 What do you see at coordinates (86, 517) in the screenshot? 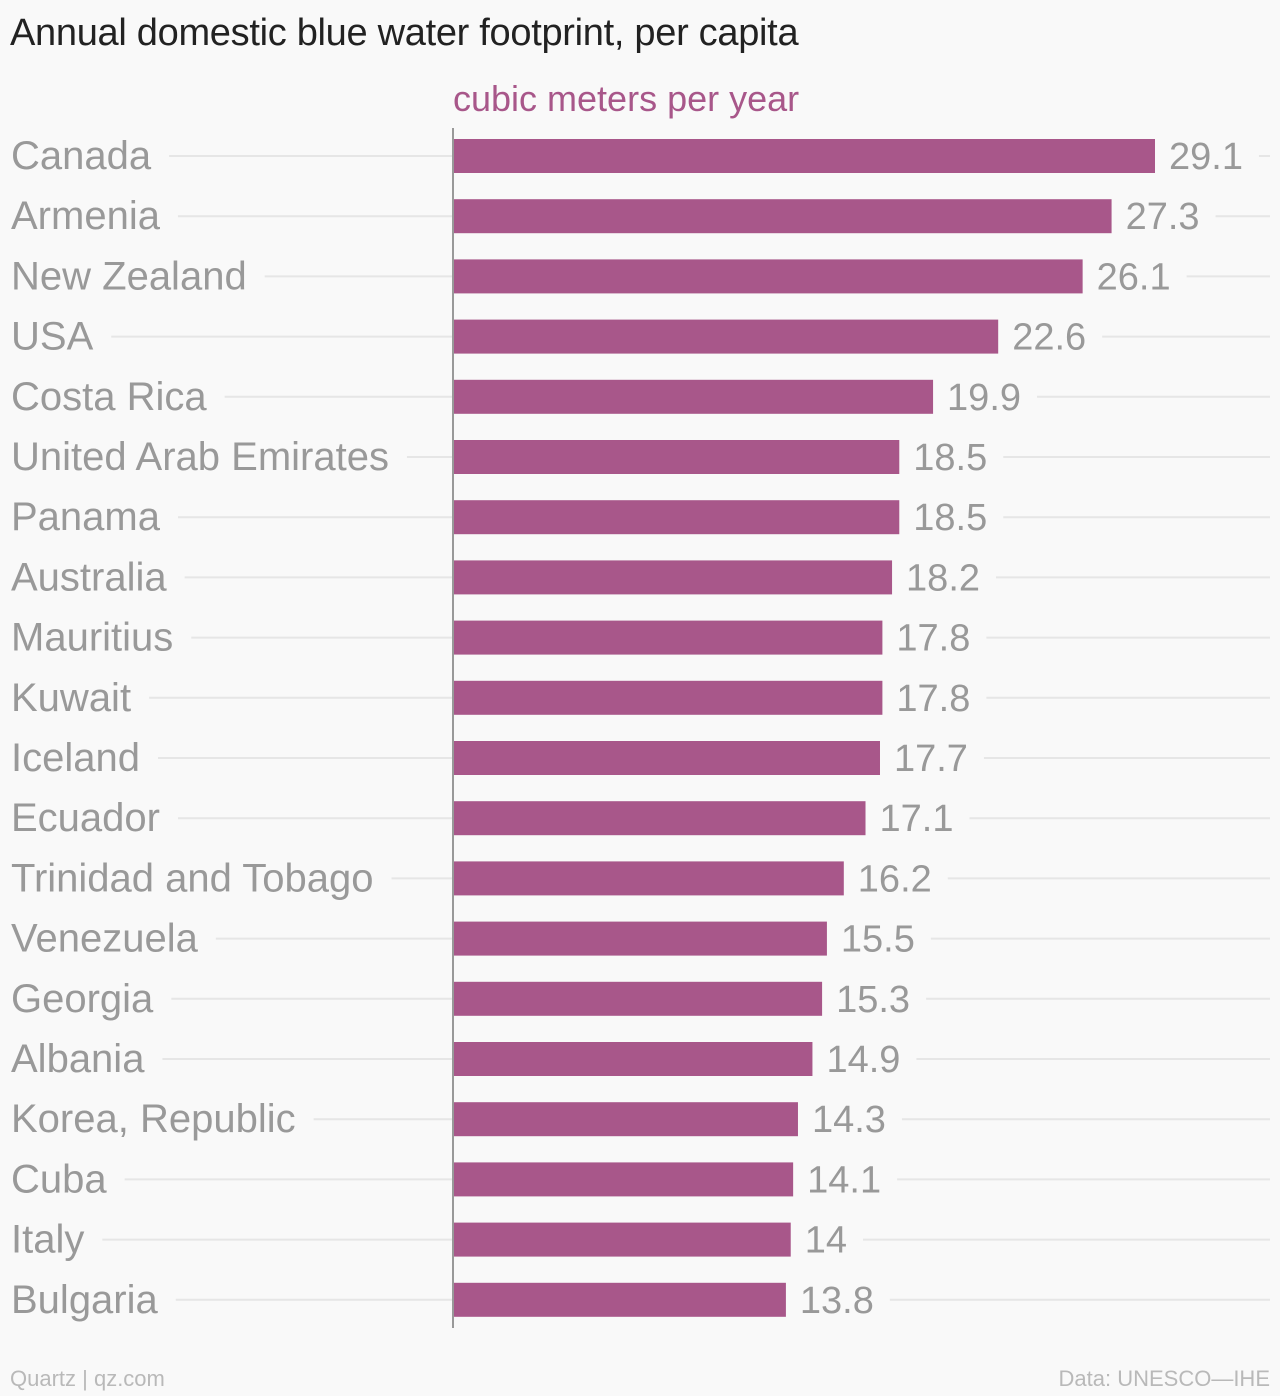
I see `category-label: Panama` at bounding box center [86, 517].